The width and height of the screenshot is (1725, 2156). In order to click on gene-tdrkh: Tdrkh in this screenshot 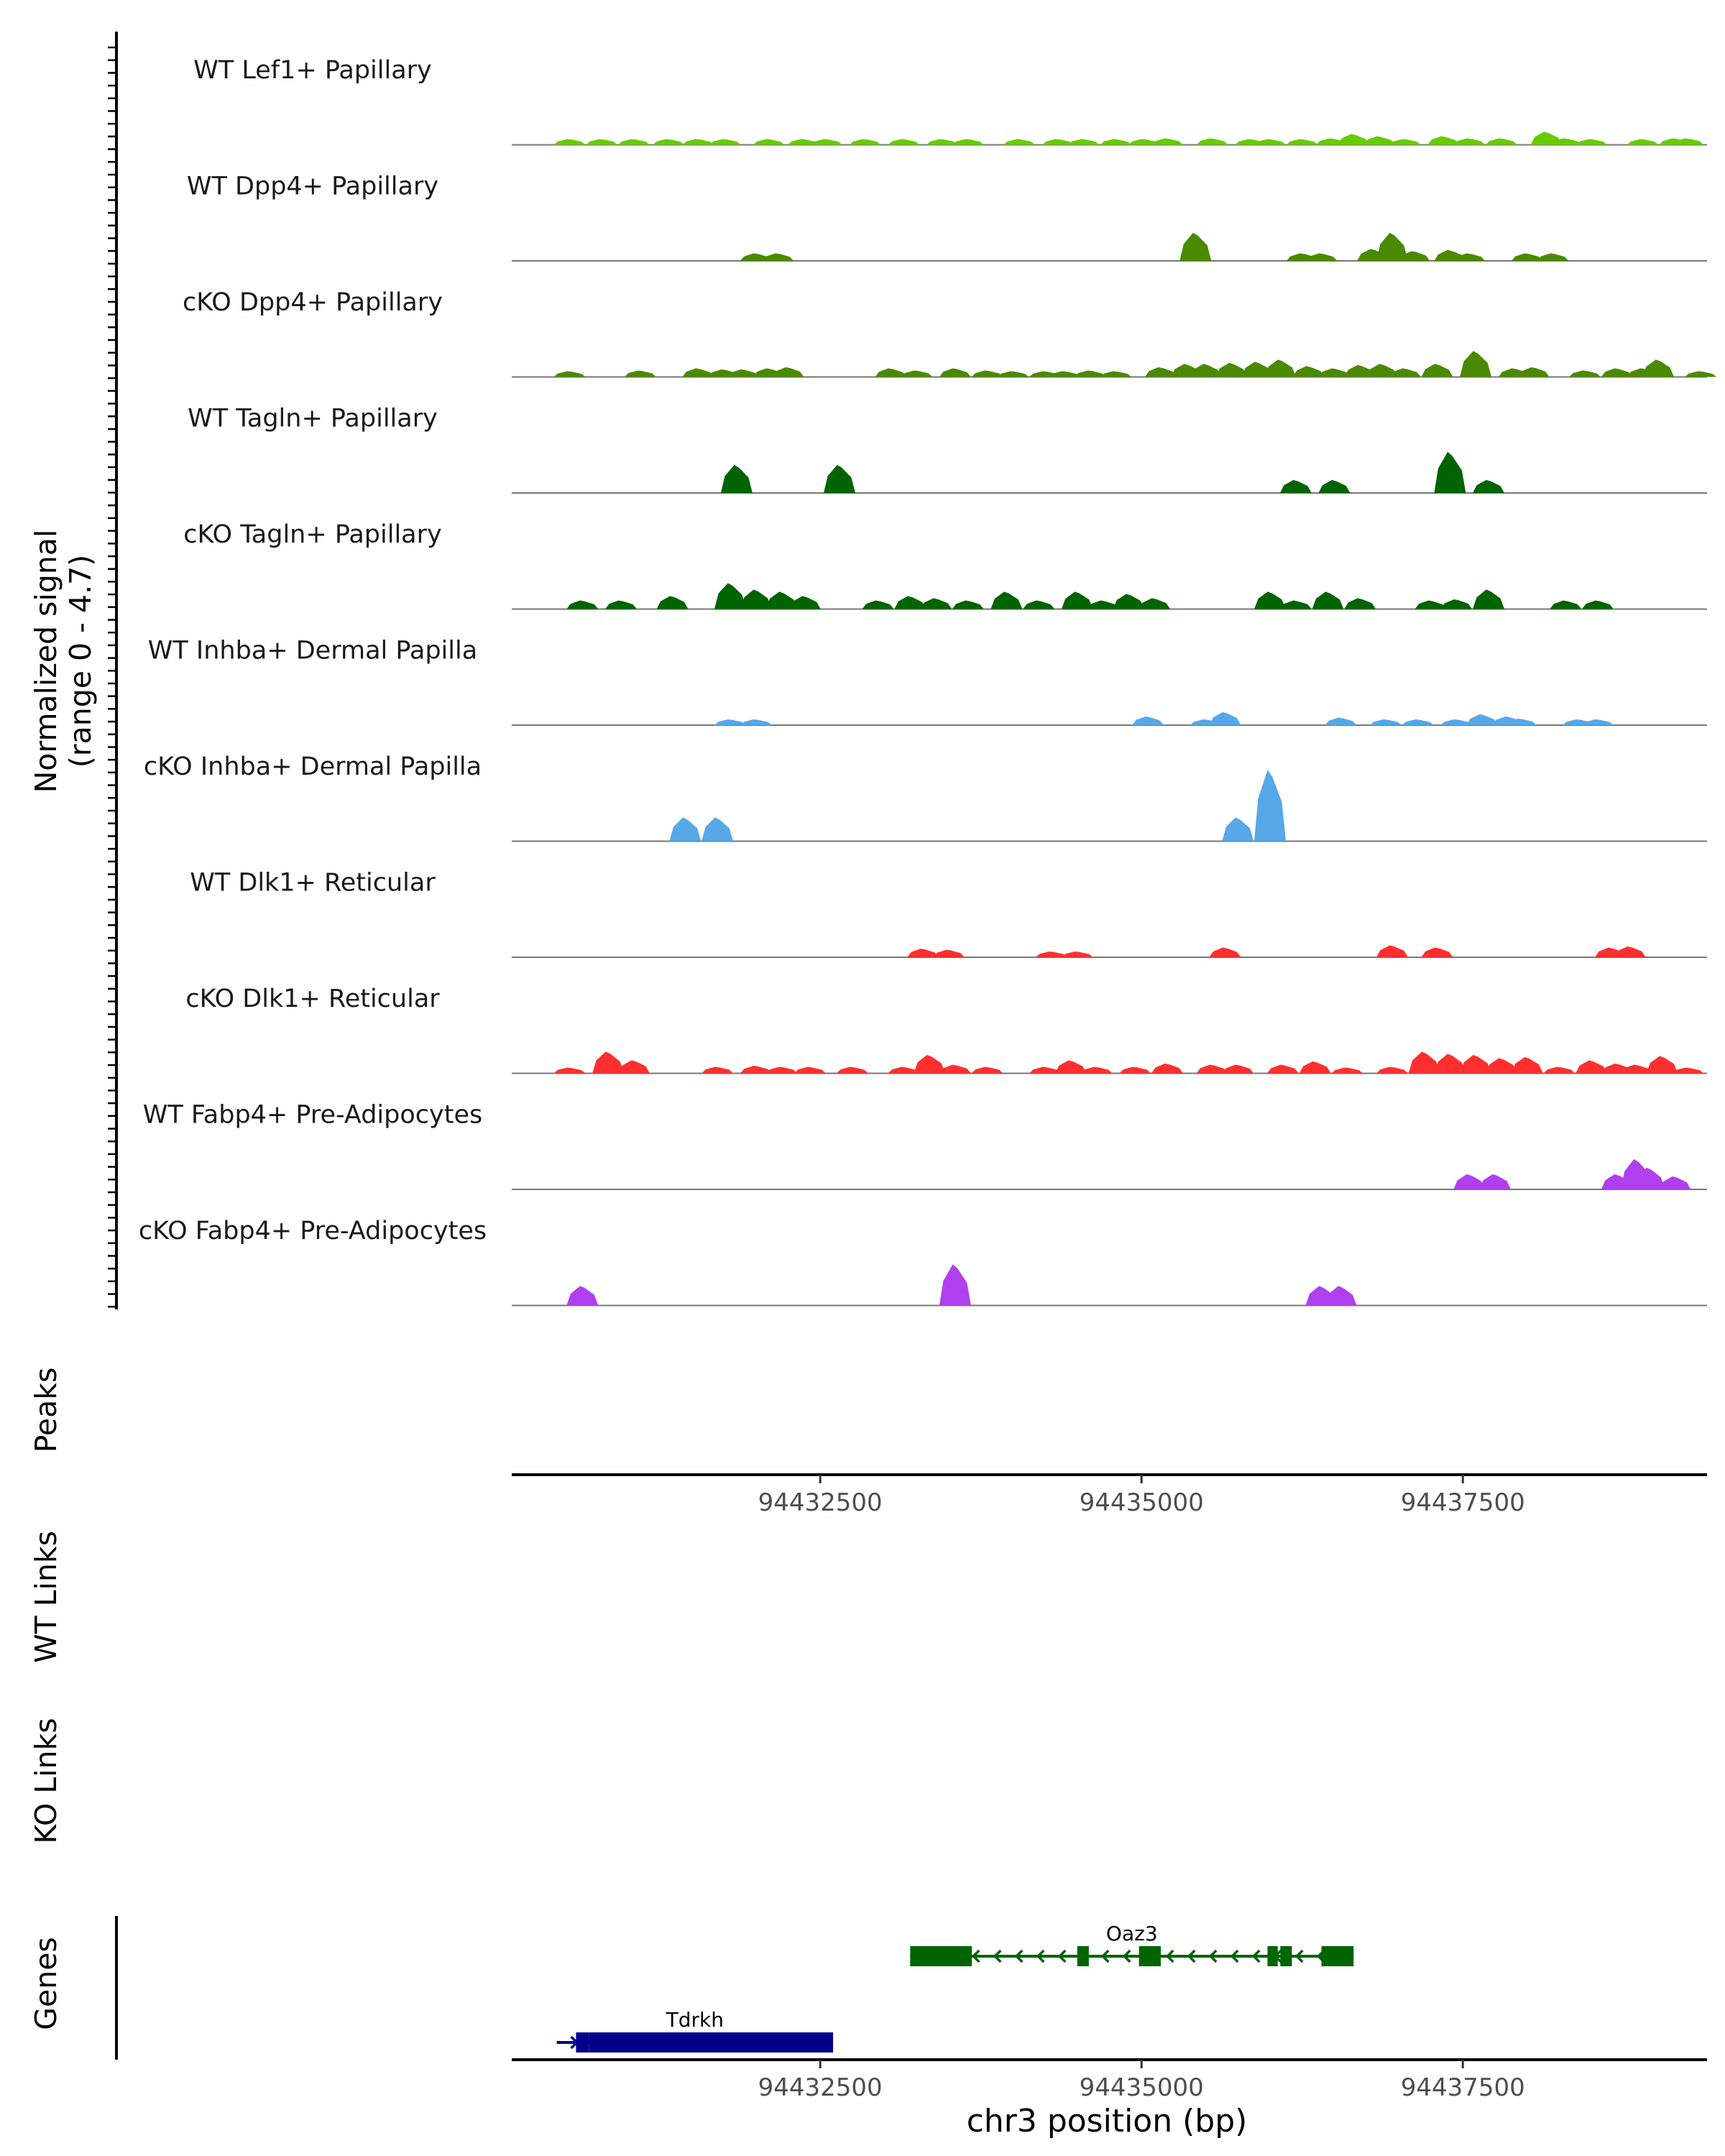, I will do `click(695, 2031)`.